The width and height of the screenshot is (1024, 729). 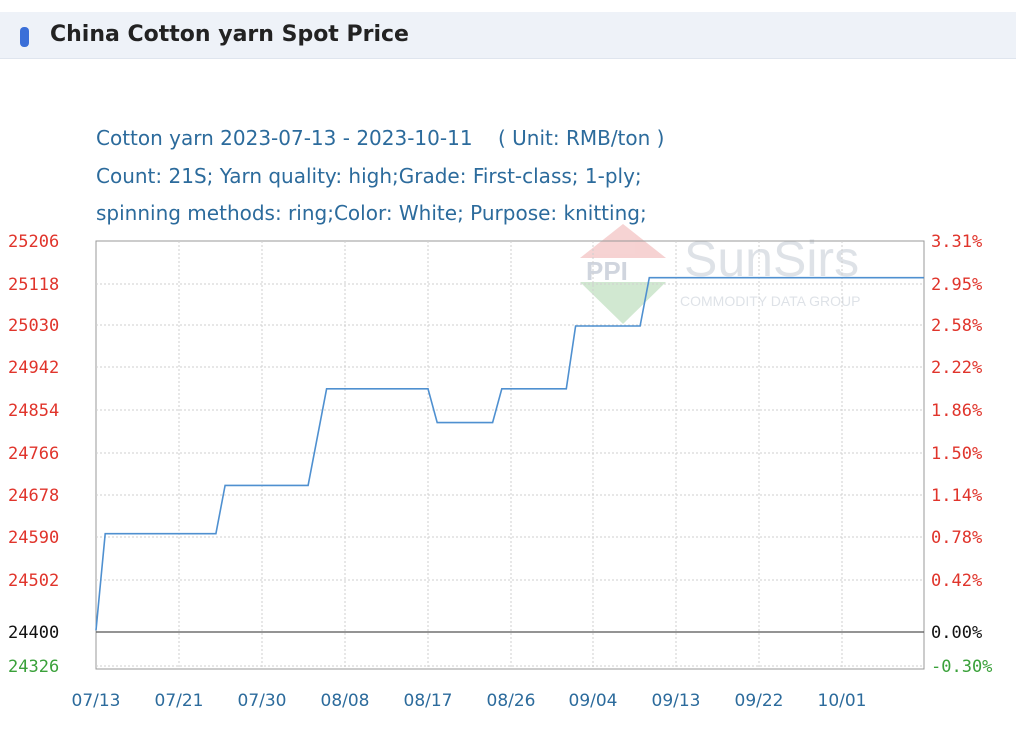 What do you see at coordinates (33, 411) in the screenshot?
I see `y-tick-label-left: 24854` at bounding box center [33, 411].